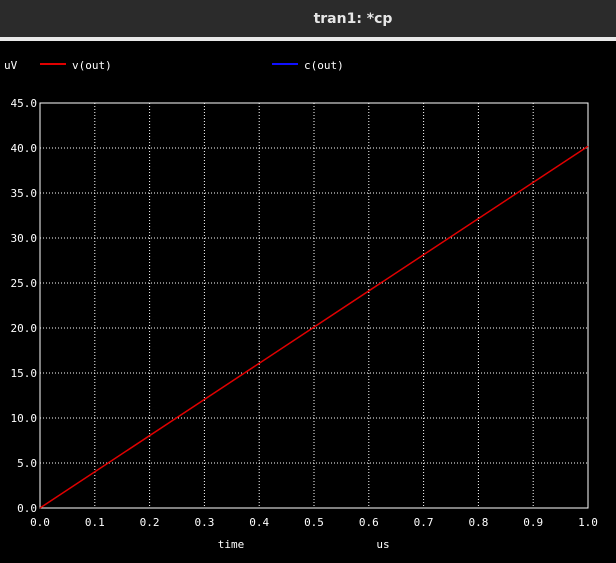 The image size is (616, 563). Describe the element at coordinates (588, 522) in the screenshot. I see `x-tick-label: 1.0` at that location.